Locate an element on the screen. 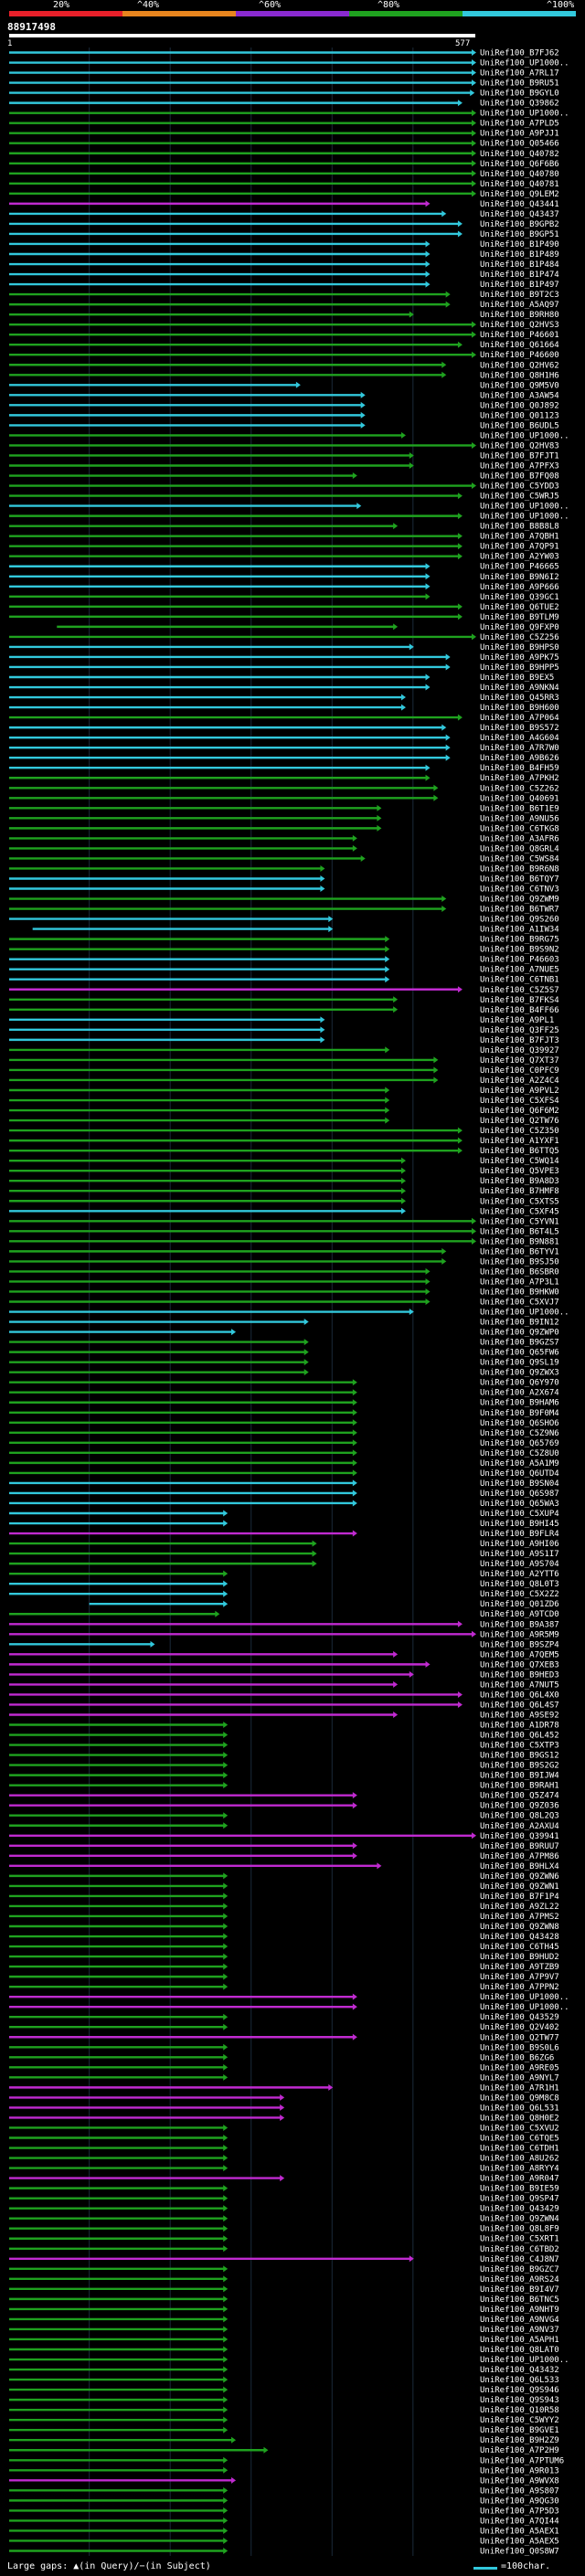  hit-row: UniRef100_B6T4L5 is located at coordinates (284, 1231).